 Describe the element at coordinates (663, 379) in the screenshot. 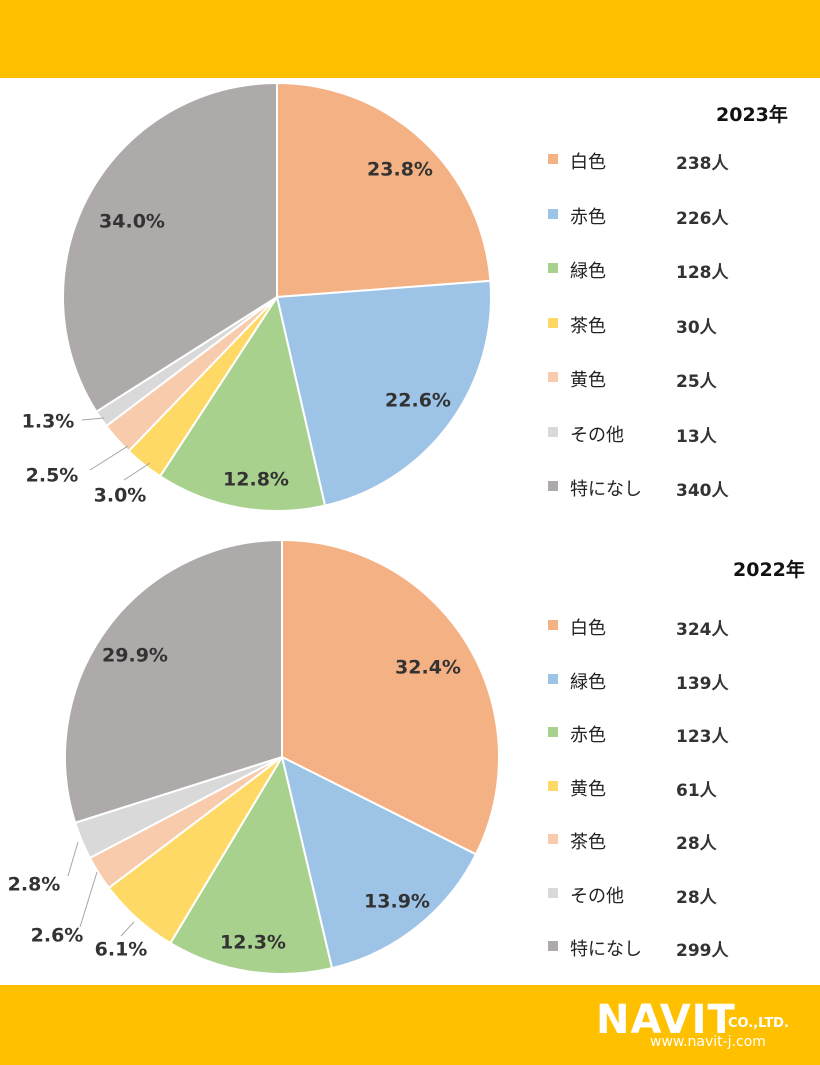

I see `legend-item: 黄色 25人` at that location.